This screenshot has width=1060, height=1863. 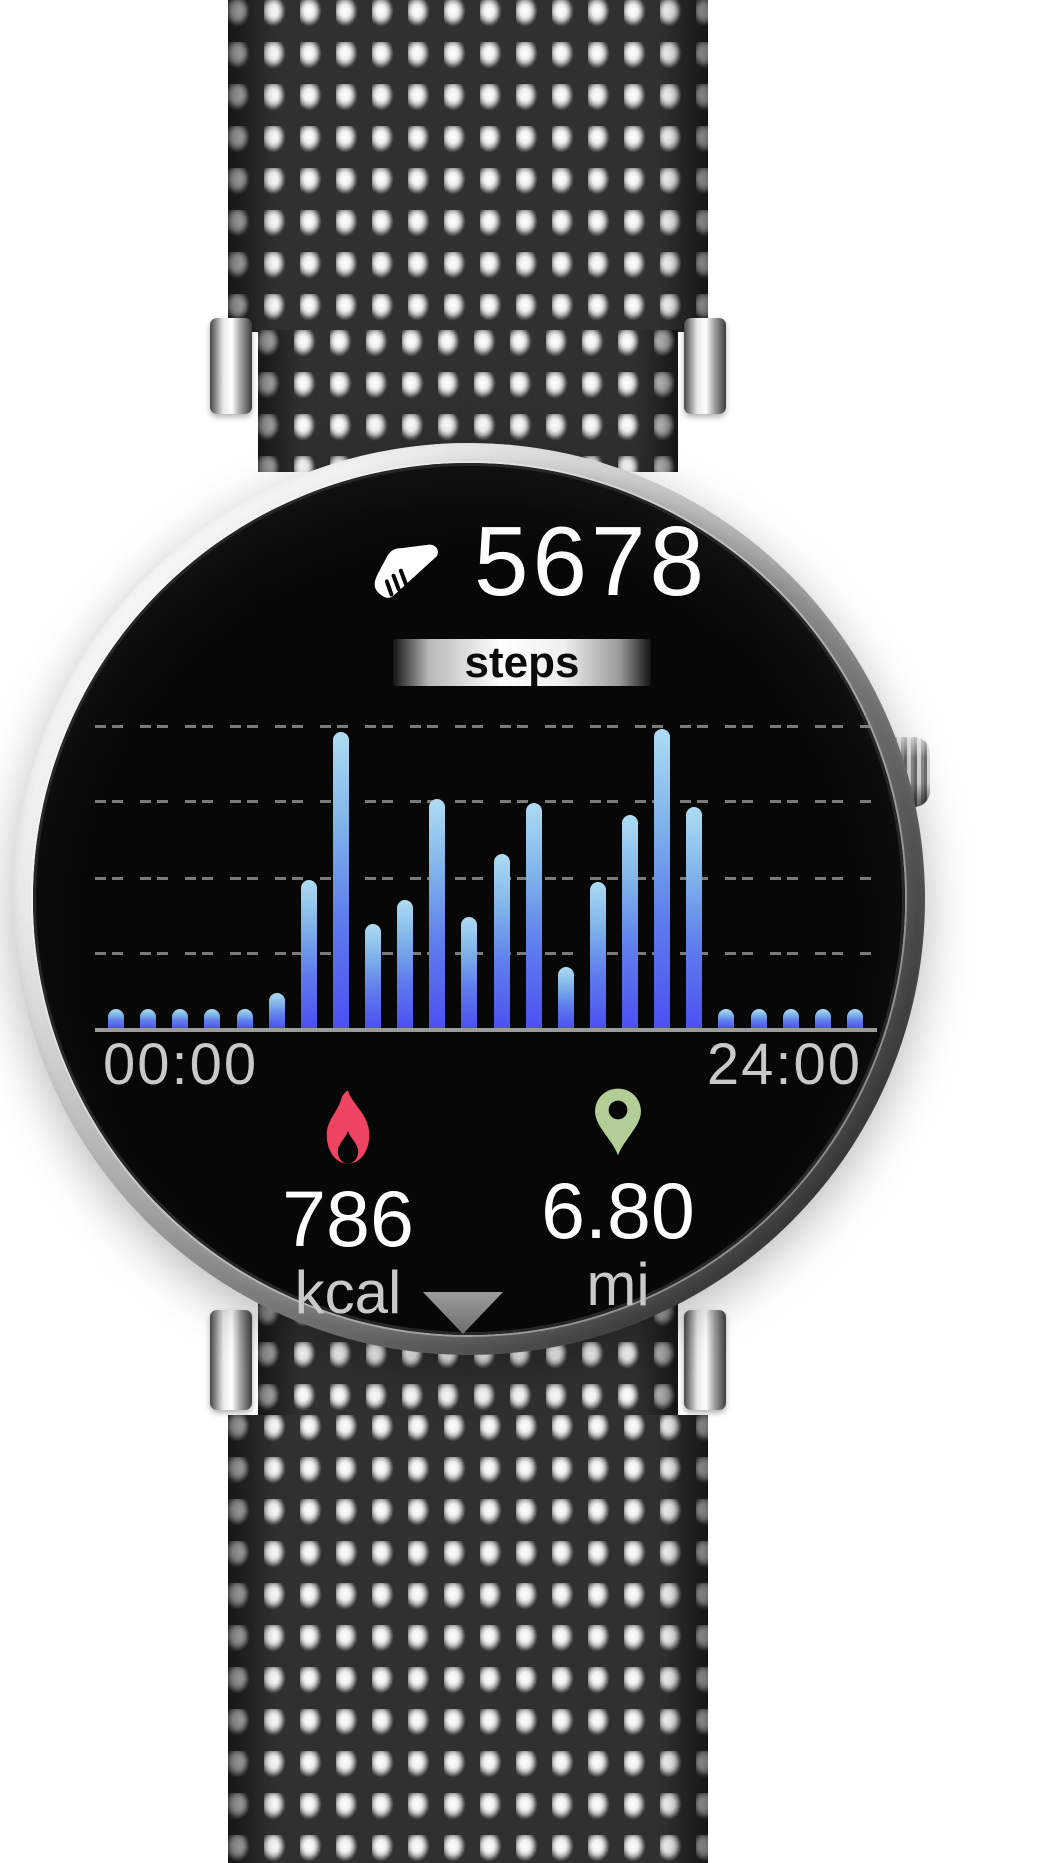 I want to click on steps-chart-bars, so click(x=485, y=864).